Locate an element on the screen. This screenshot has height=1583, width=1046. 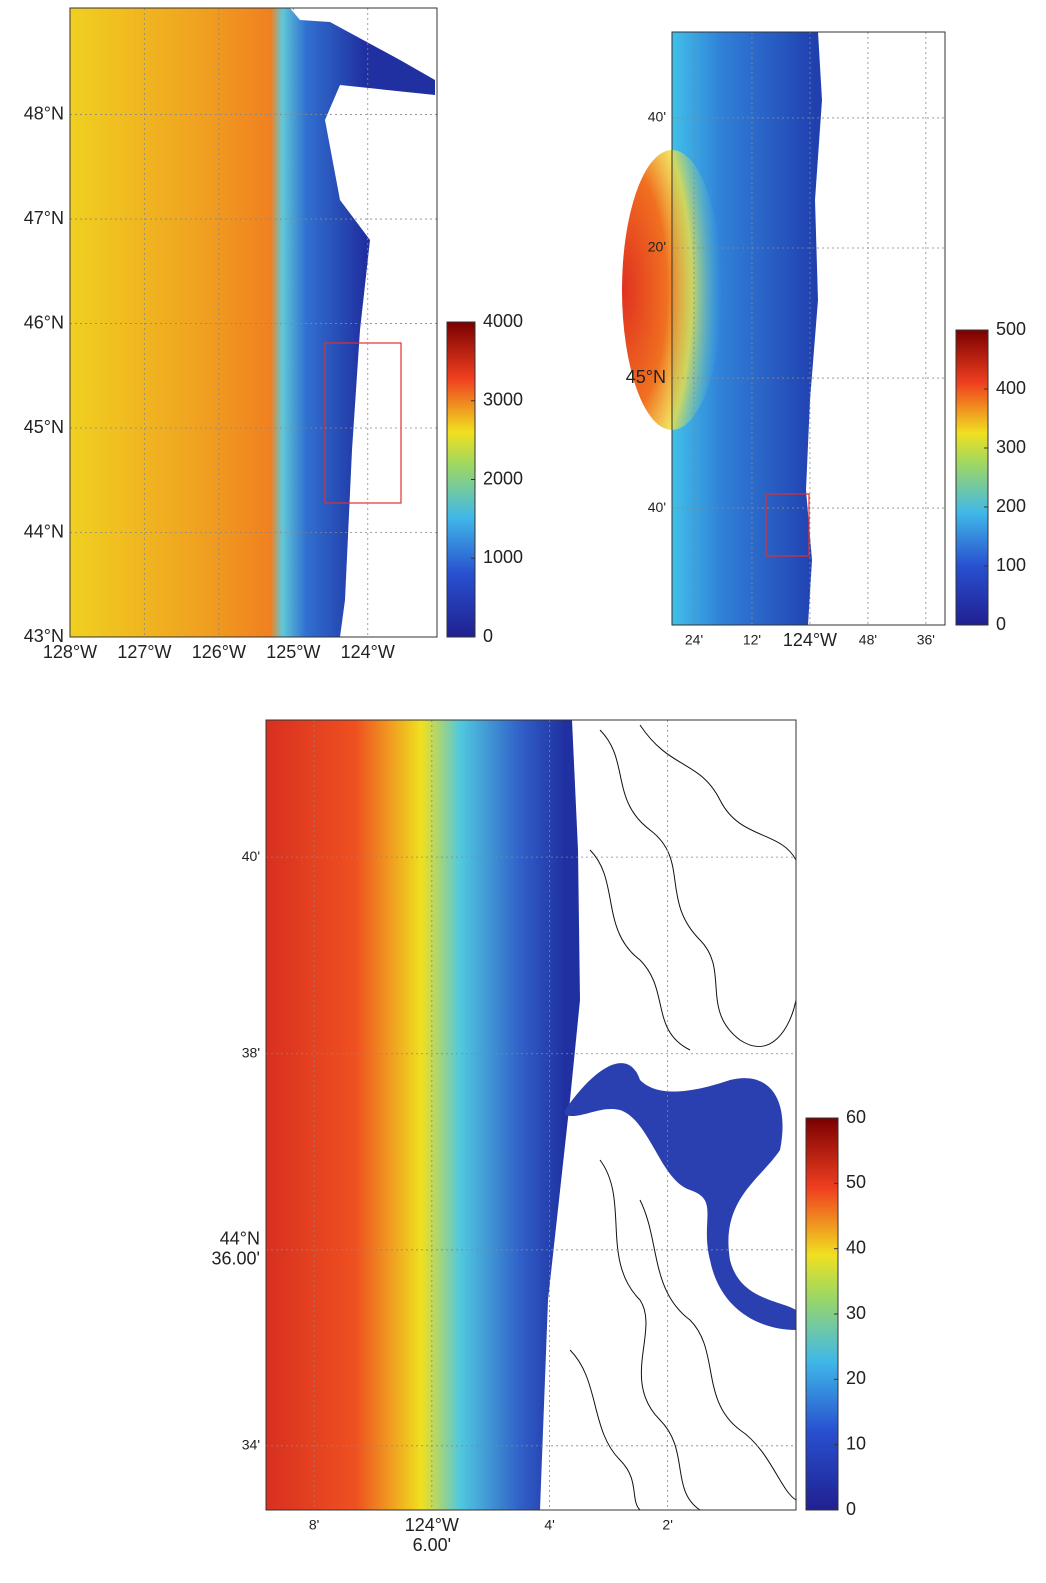
tick-label: 47°N is located at coordinates (44, 218).